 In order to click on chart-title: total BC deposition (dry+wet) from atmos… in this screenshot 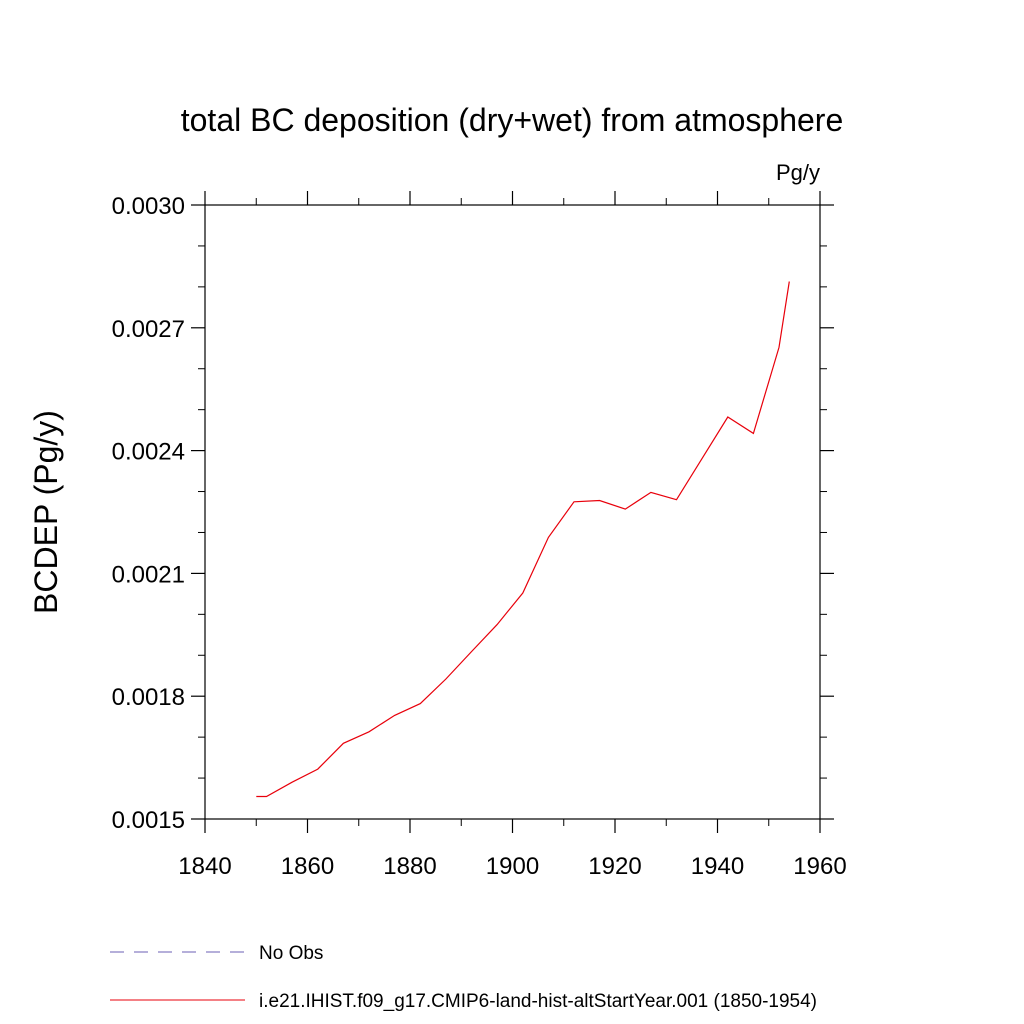, I will do `click(512, 120)`.